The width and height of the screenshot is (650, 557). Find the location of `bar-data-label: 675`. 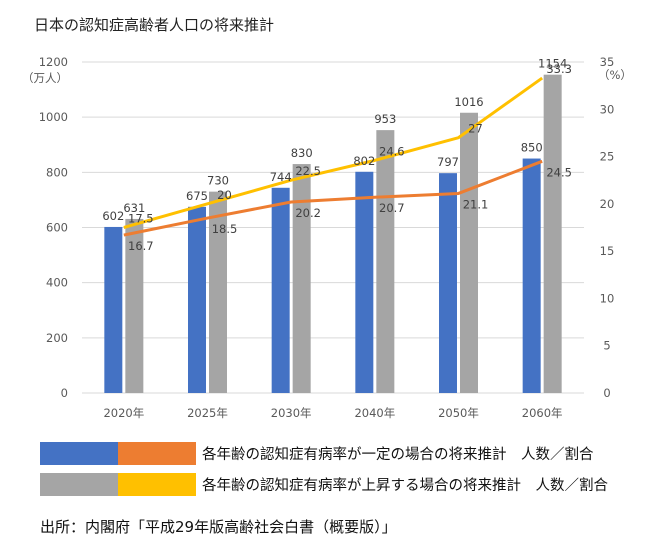

bar-data-label: 675 is located at coordinates (197, 196).